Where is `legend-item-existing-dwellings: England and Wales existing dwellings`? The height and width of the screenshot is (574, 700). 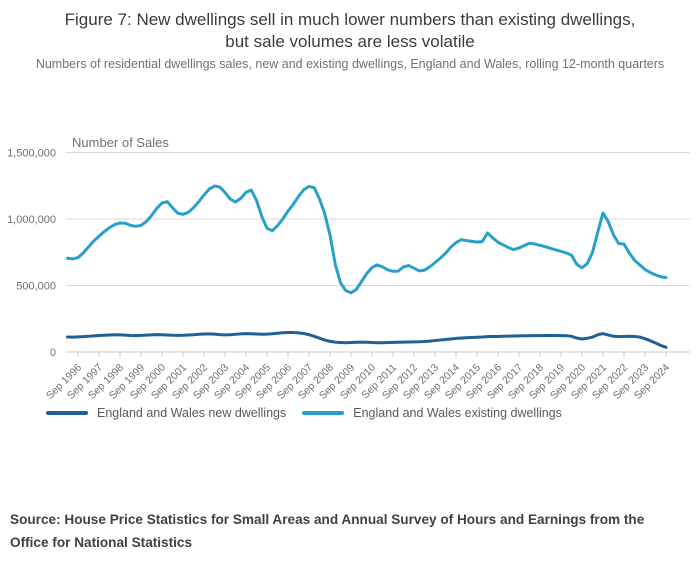 legend-item-existing-dwellings: England and Wales existing dwellings is located at coordinates (432, 413).